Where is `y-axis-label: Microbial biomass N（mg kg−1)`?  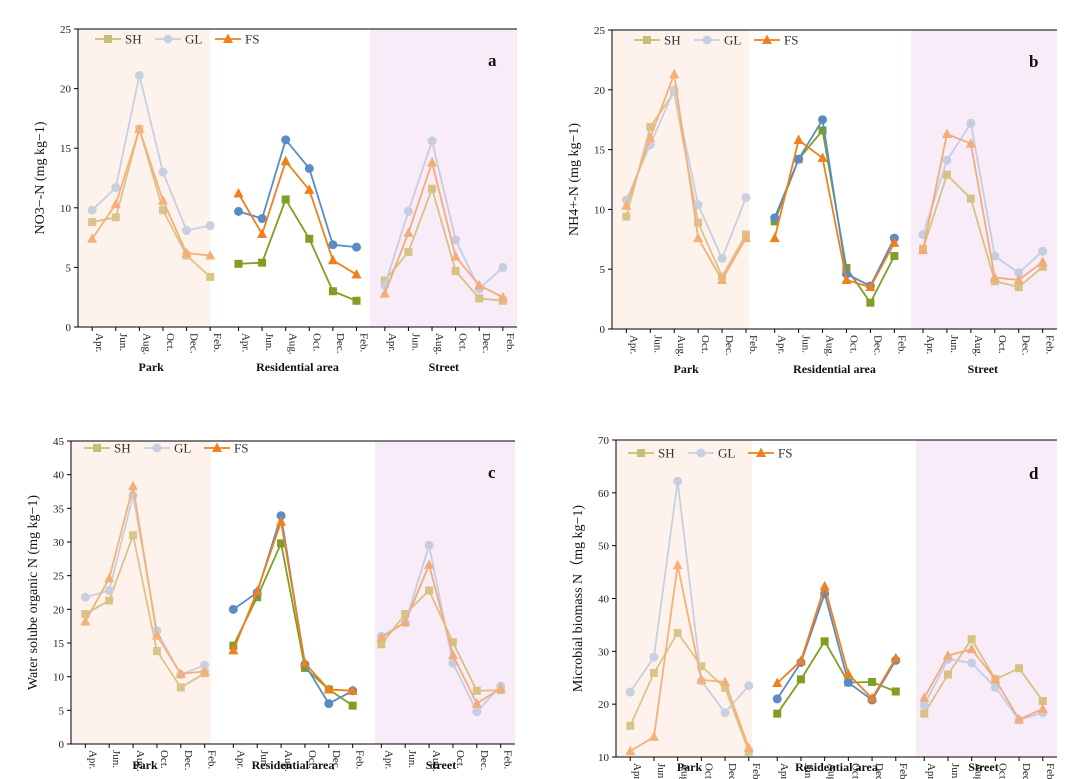 y-axis-label: Microbial biomass N（mg kg−1) is located at coordinates (578, 598).